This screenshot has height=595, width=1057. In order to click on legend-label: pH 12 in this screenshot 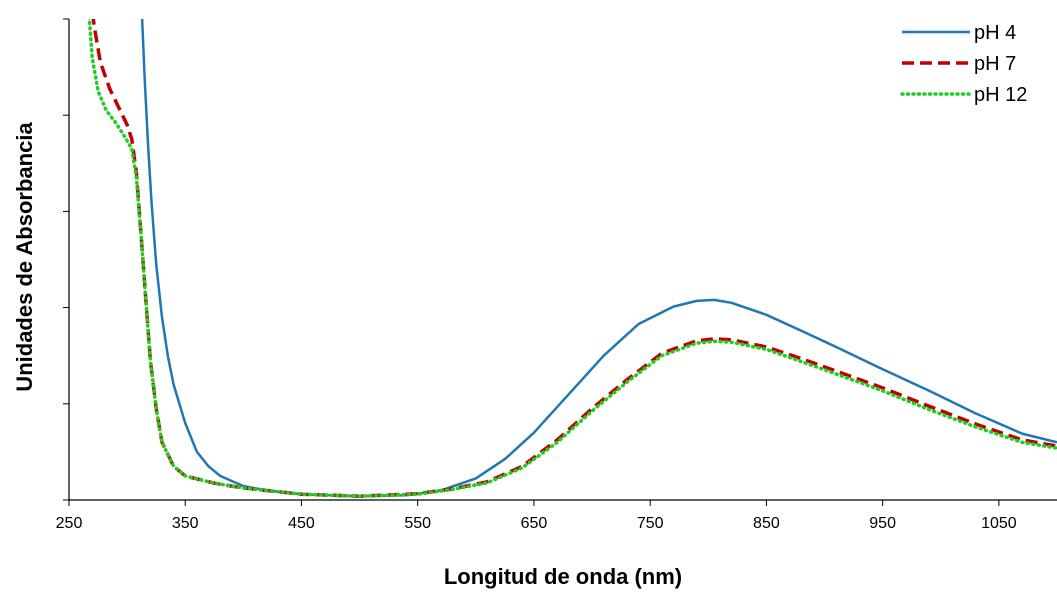, I will do `click(1000, 95)`.